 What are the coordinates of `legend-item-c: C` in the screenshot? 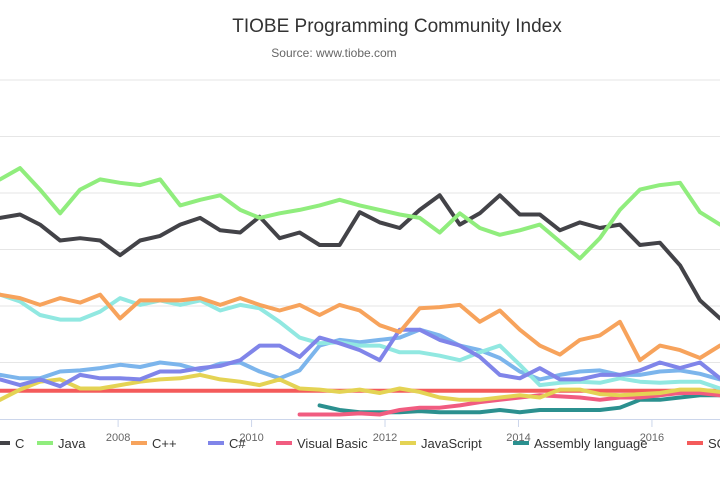 It's located at (12, 443).